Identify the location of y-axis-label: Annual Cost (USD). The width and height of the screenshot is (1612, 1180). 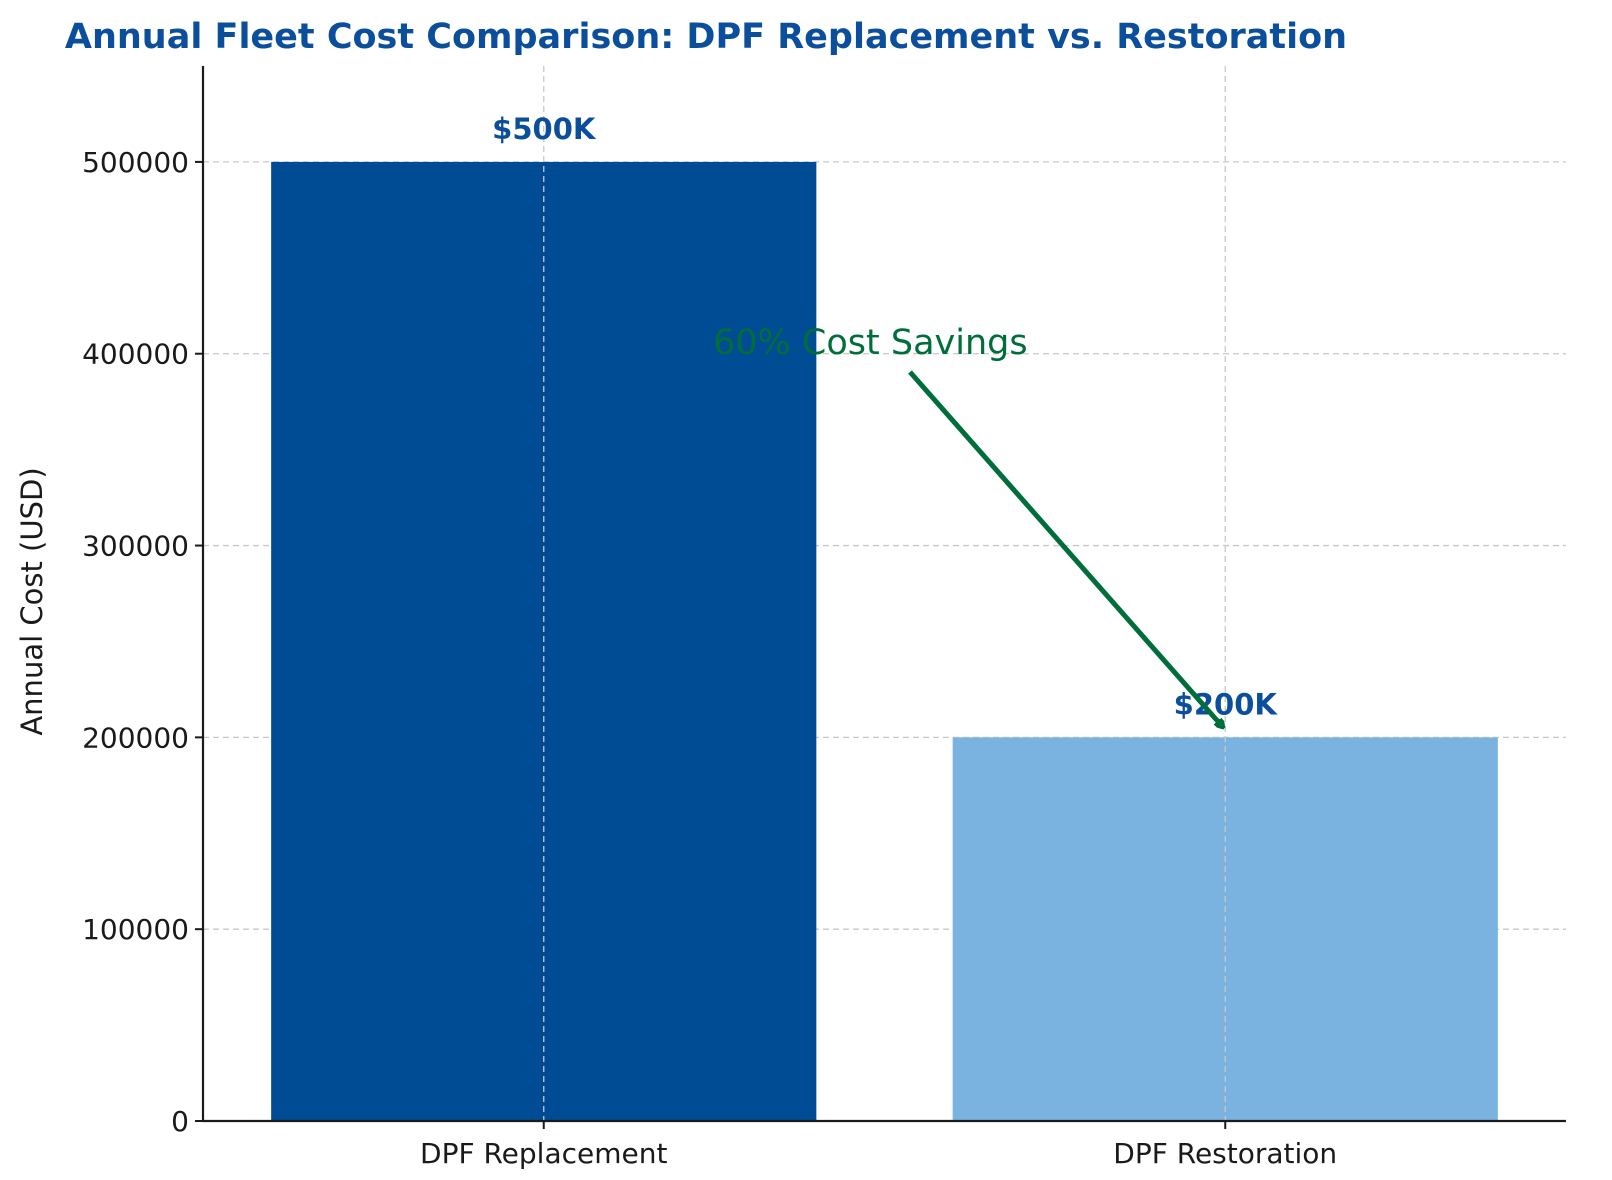
(32, 601).